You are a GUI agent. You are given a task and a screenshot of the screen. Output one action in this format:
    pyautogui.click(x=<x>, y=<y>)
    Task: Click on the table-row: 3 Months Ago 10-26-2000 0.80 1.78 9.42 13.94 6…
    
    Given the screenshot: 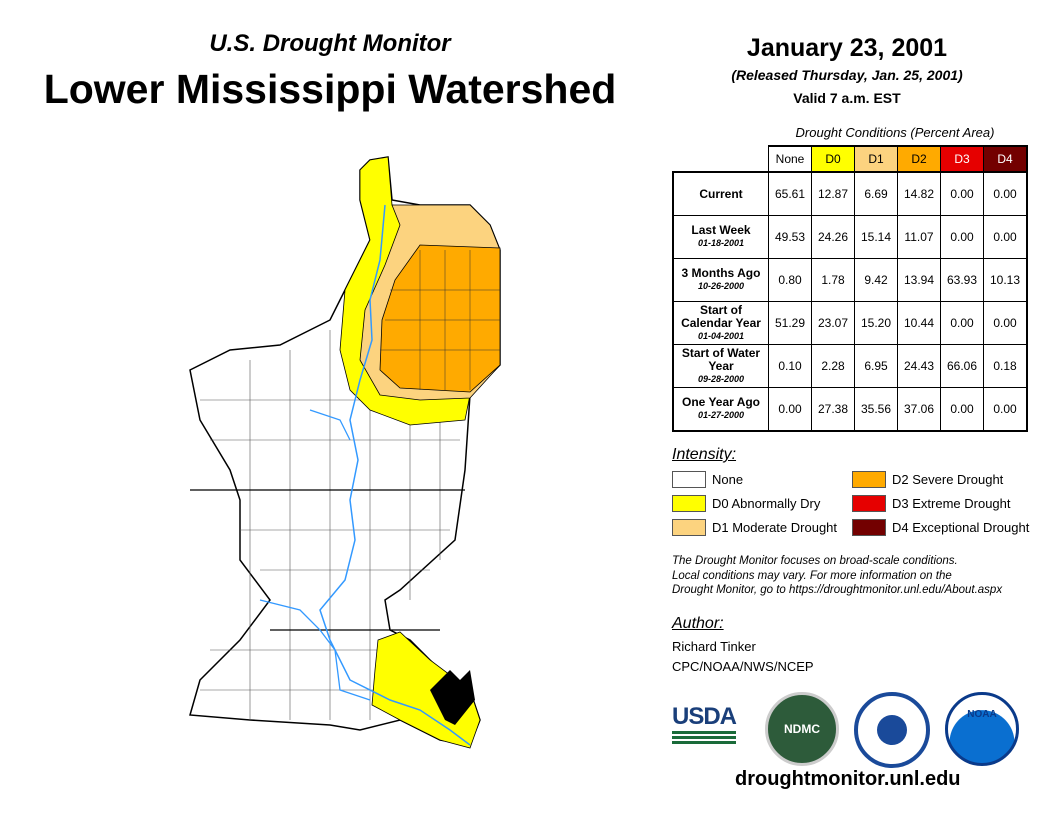 What is the action you would take?
    pyautogui.click(x=850, y=280)
    